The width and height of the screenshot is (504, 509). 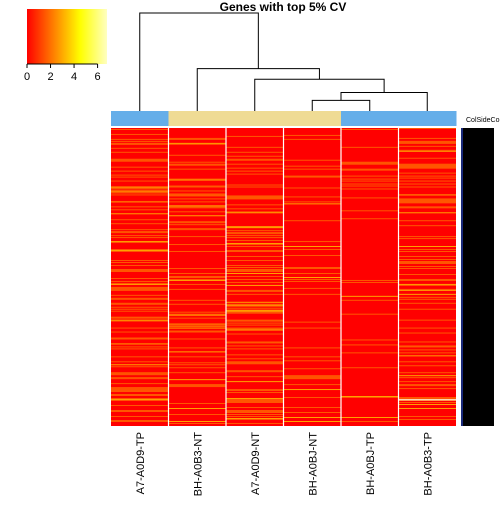 What do you see at coordinates (199, 62) in the screenshot?
I see `dendrogram-branch` at bounding box center [199, 62].